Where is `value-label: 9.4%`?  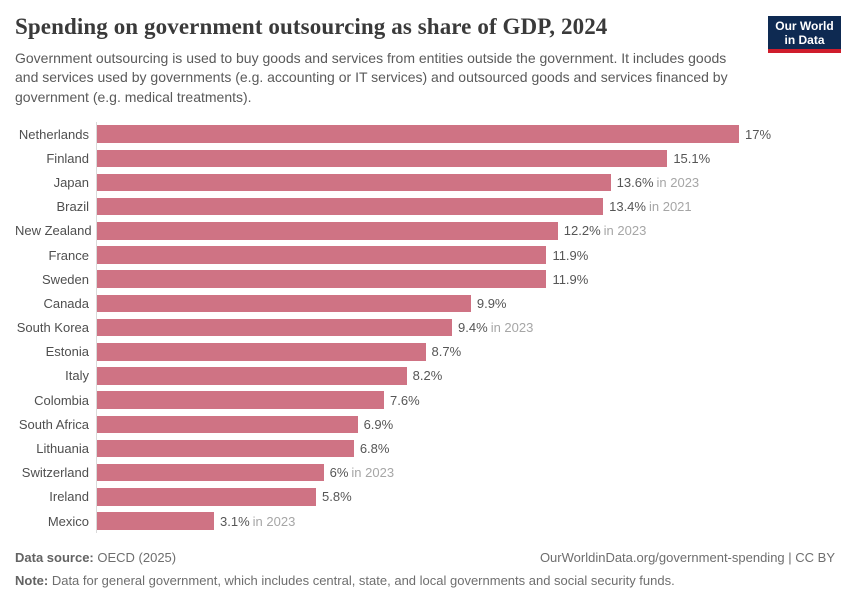
value-label: 9.4% is located at coordinates (473, 328).